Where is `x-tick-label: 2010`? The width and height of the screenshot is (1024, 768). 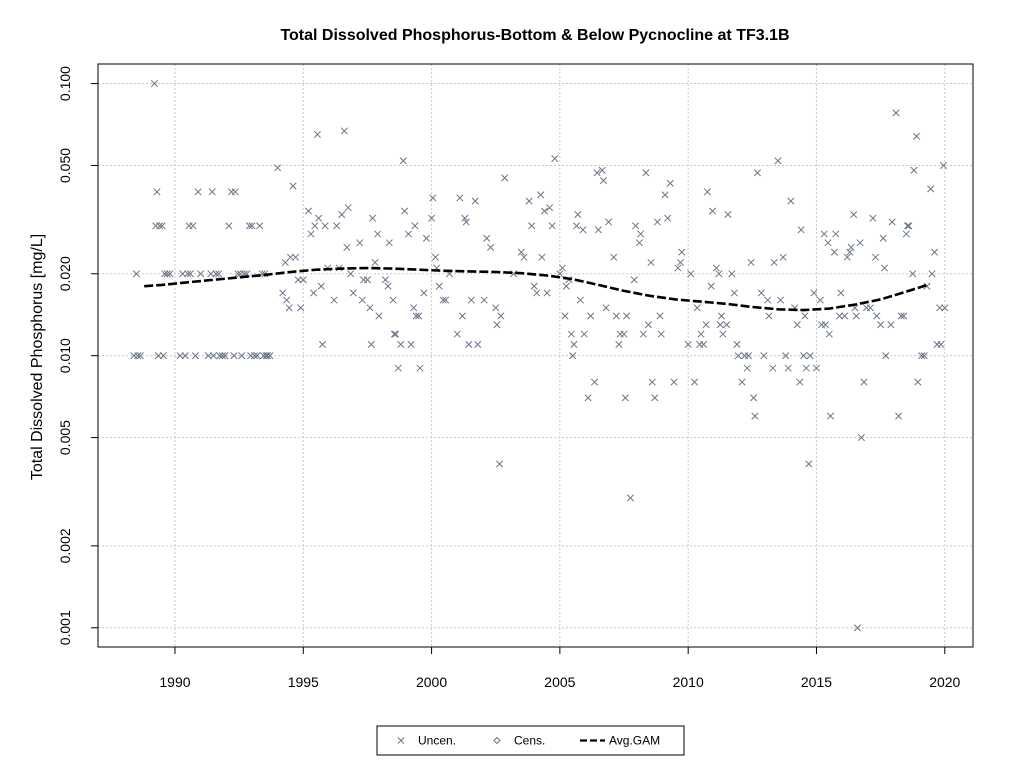
x-tick-label: 2010 is located at coordinates (688, 682).